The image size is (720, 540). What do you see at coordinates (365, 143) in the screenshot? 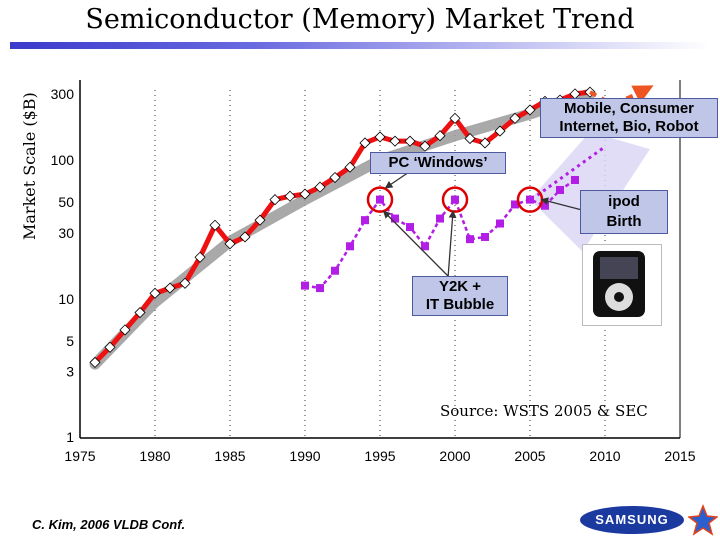
I see `market-point-1994` at bounding box center [365, 143].